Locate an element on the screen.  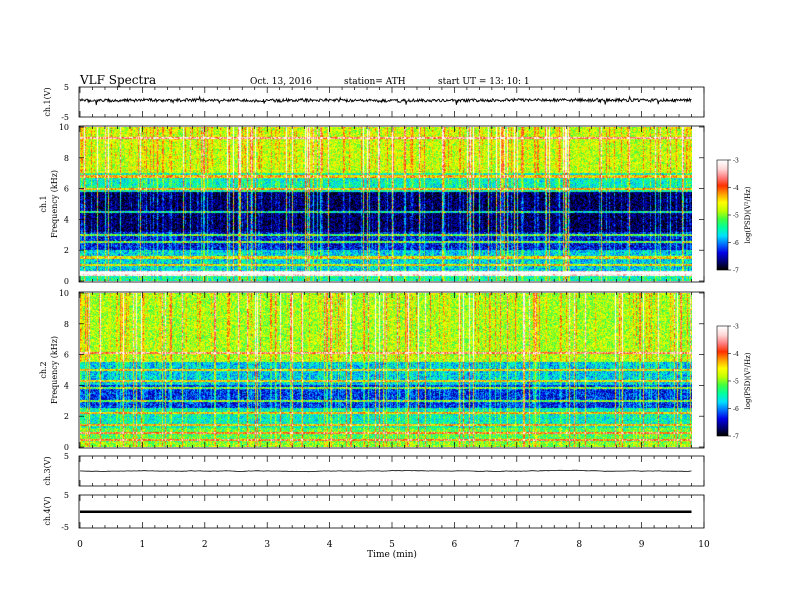
x-tick-label: 1 is located at coordinates (143, 545).